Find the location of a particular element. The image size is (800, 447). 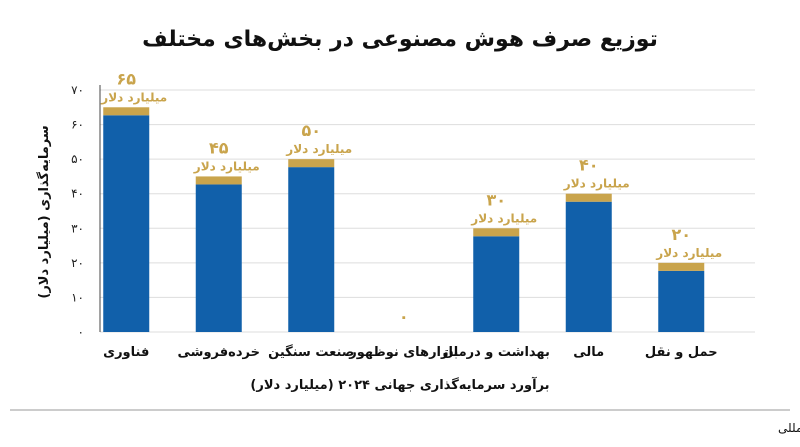

category-label: فناوری is located at coordinates (126, 352).